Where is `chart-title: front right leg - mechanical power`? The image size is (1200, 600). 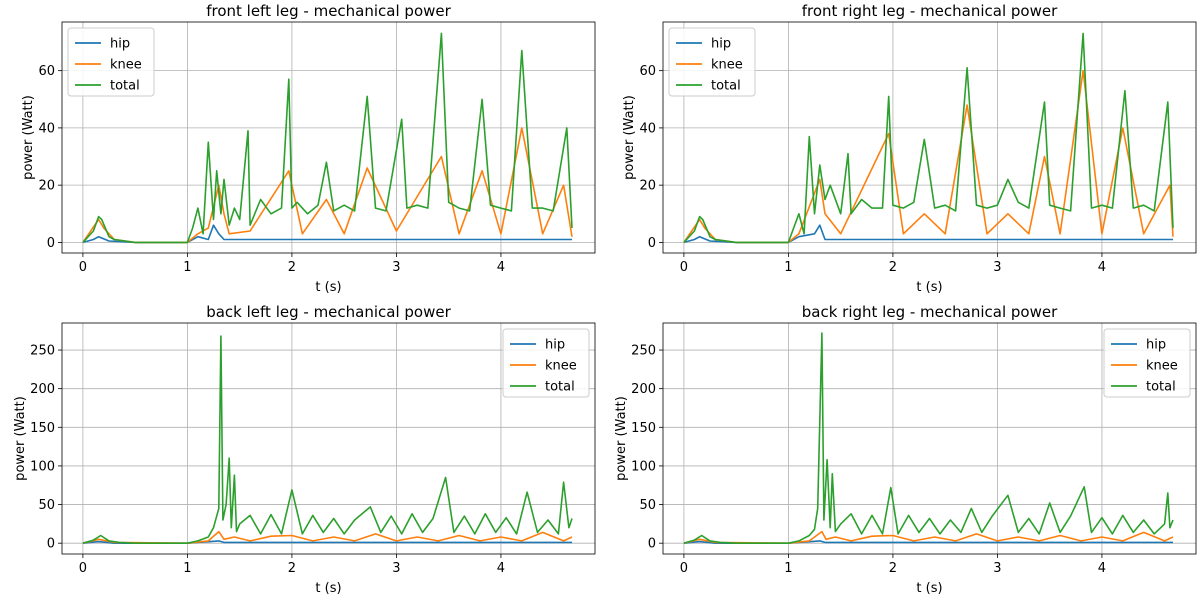 chart-title: front right leg - mechanical power is located at coordinates (930, 11).